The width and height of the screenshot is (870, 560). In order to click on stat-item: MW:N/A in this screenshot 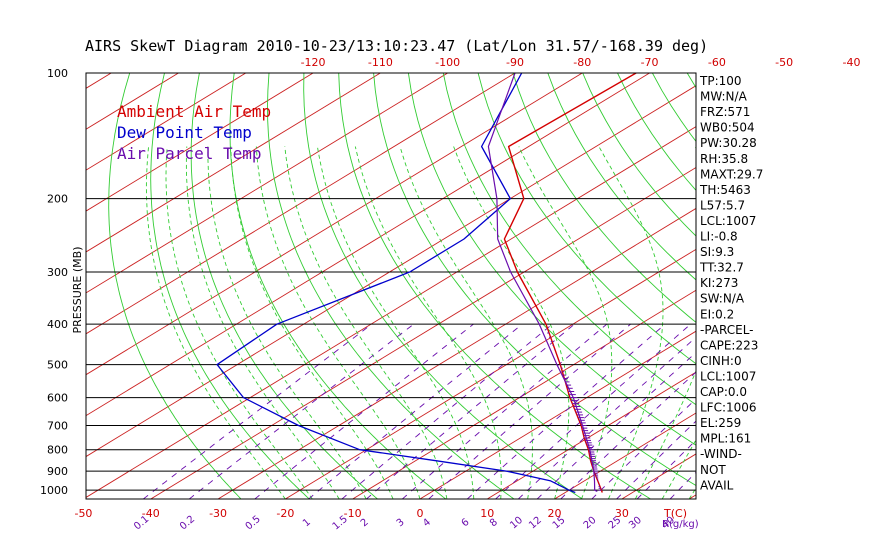, I will do `click(724, 97)`.